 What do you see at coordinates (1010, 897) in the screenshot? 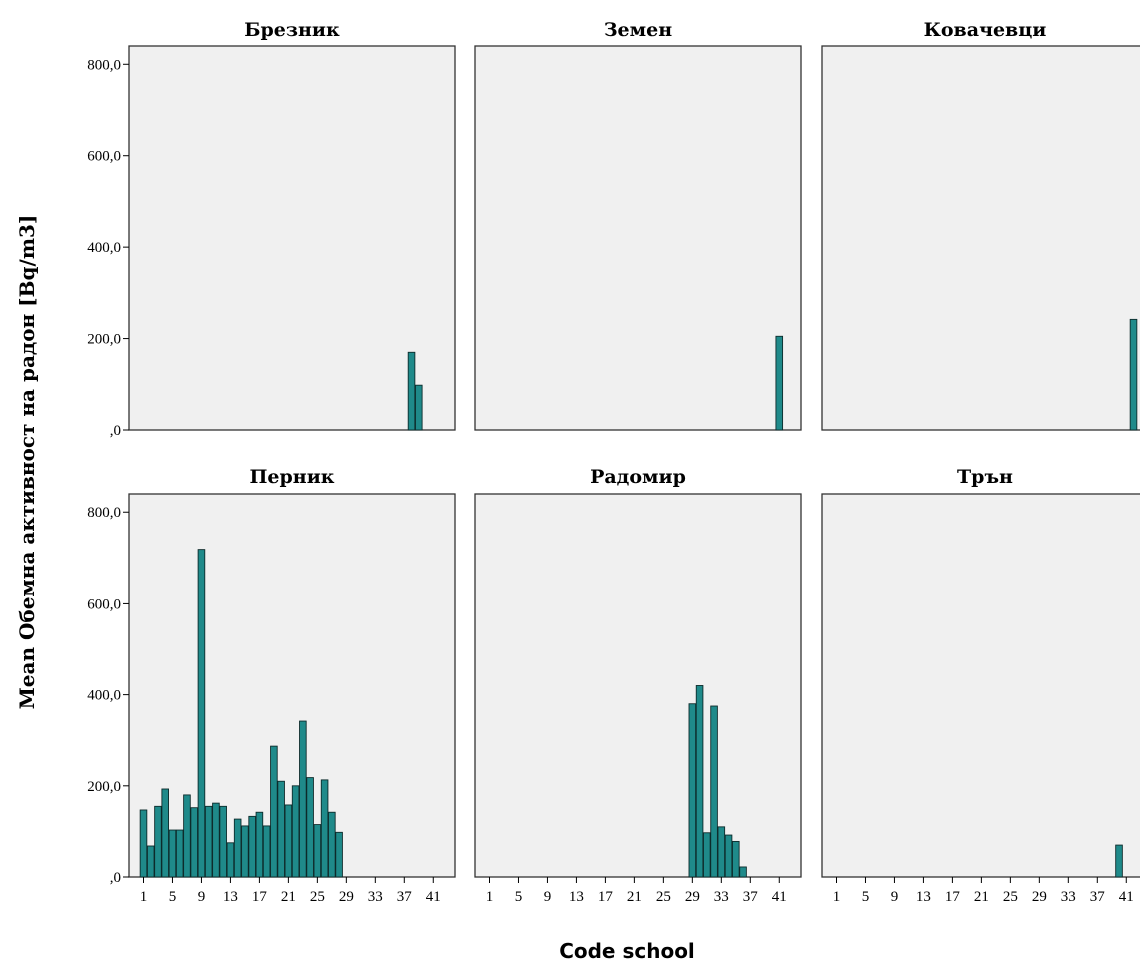
I see `panel-6-xtick-label-7: 25` at bounding box center [1010, 897].